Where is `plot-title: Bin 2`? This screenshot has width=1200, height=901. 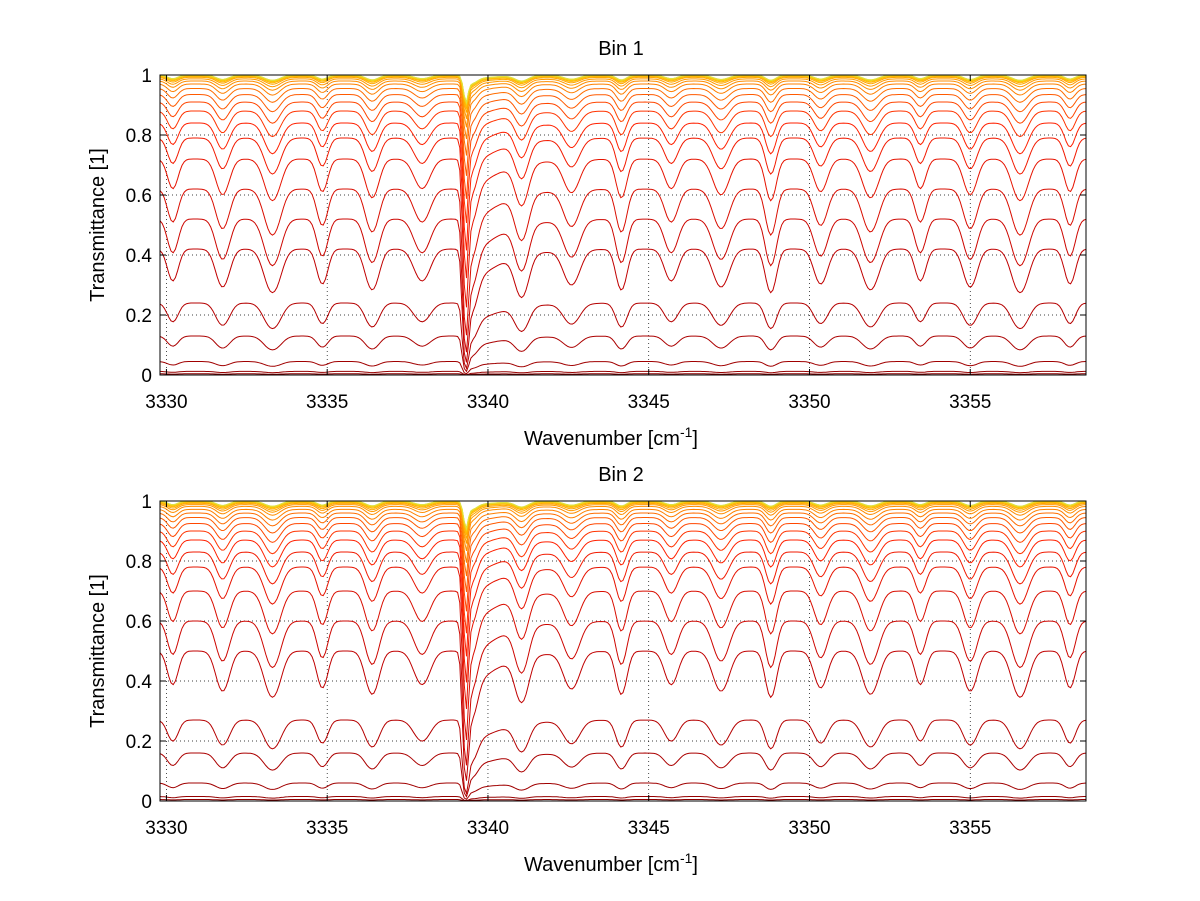
plot-title: Bin 2 is located at coordinates (621, 475).